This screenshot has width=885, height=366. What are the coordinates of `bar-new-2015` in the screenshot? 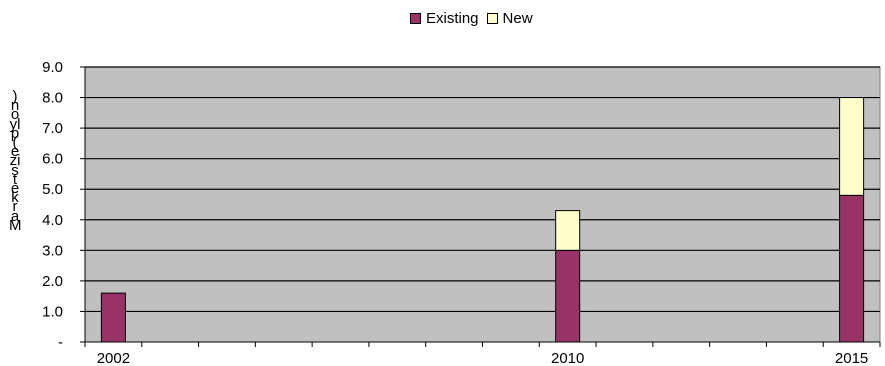 It's located at (852, 146).